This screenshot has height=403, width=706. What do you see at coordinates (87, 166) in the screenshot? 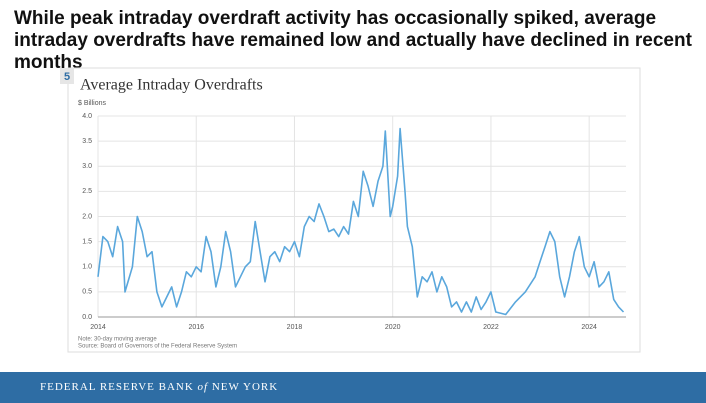
I see `y-tick-label: 3.0` at bounding box center [87, 166].